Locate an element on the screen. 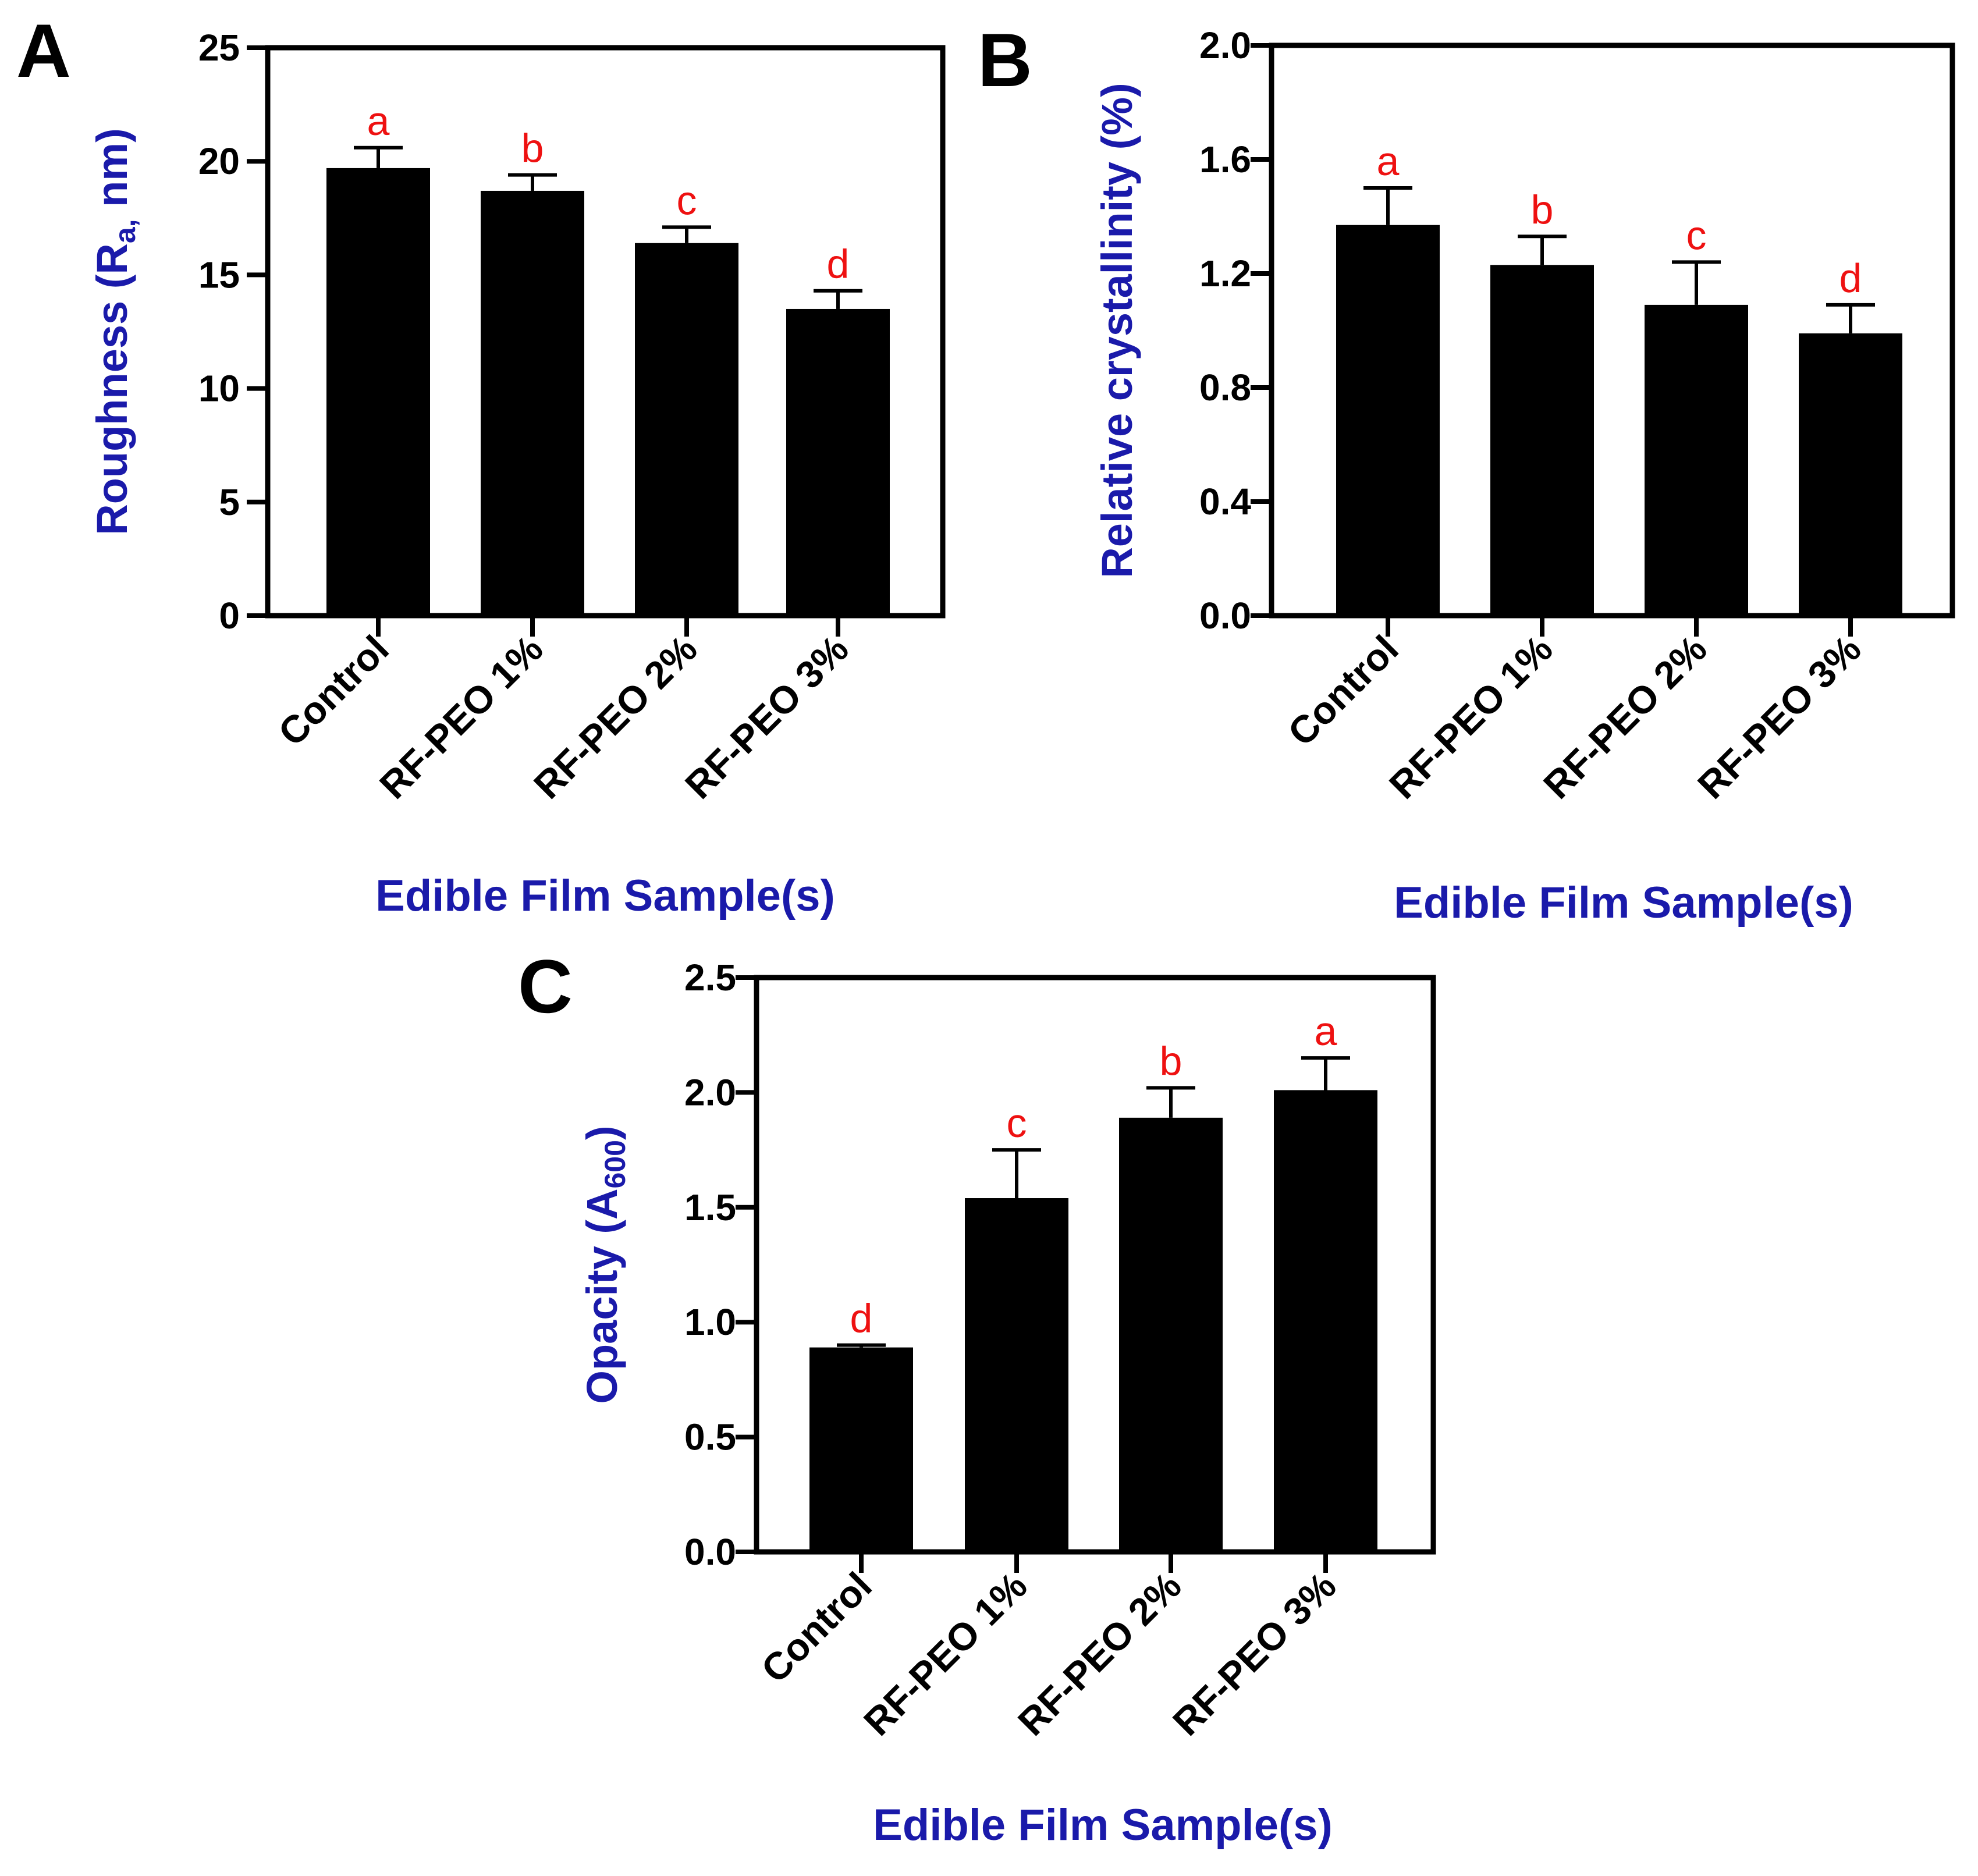 Image resolution: width=1978 pixels, height=1876 pixels. y-tick-label: 25 is located at coordinates (219, 48).